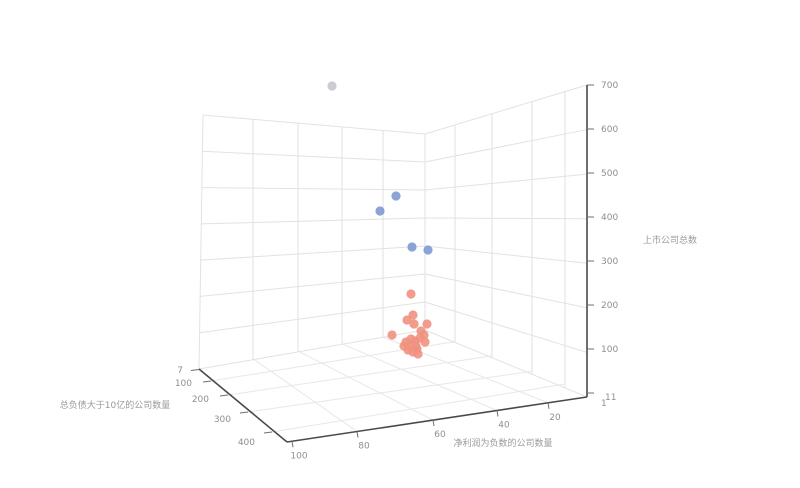  I want to click on x-tick-label: 20, so click(555, 418).